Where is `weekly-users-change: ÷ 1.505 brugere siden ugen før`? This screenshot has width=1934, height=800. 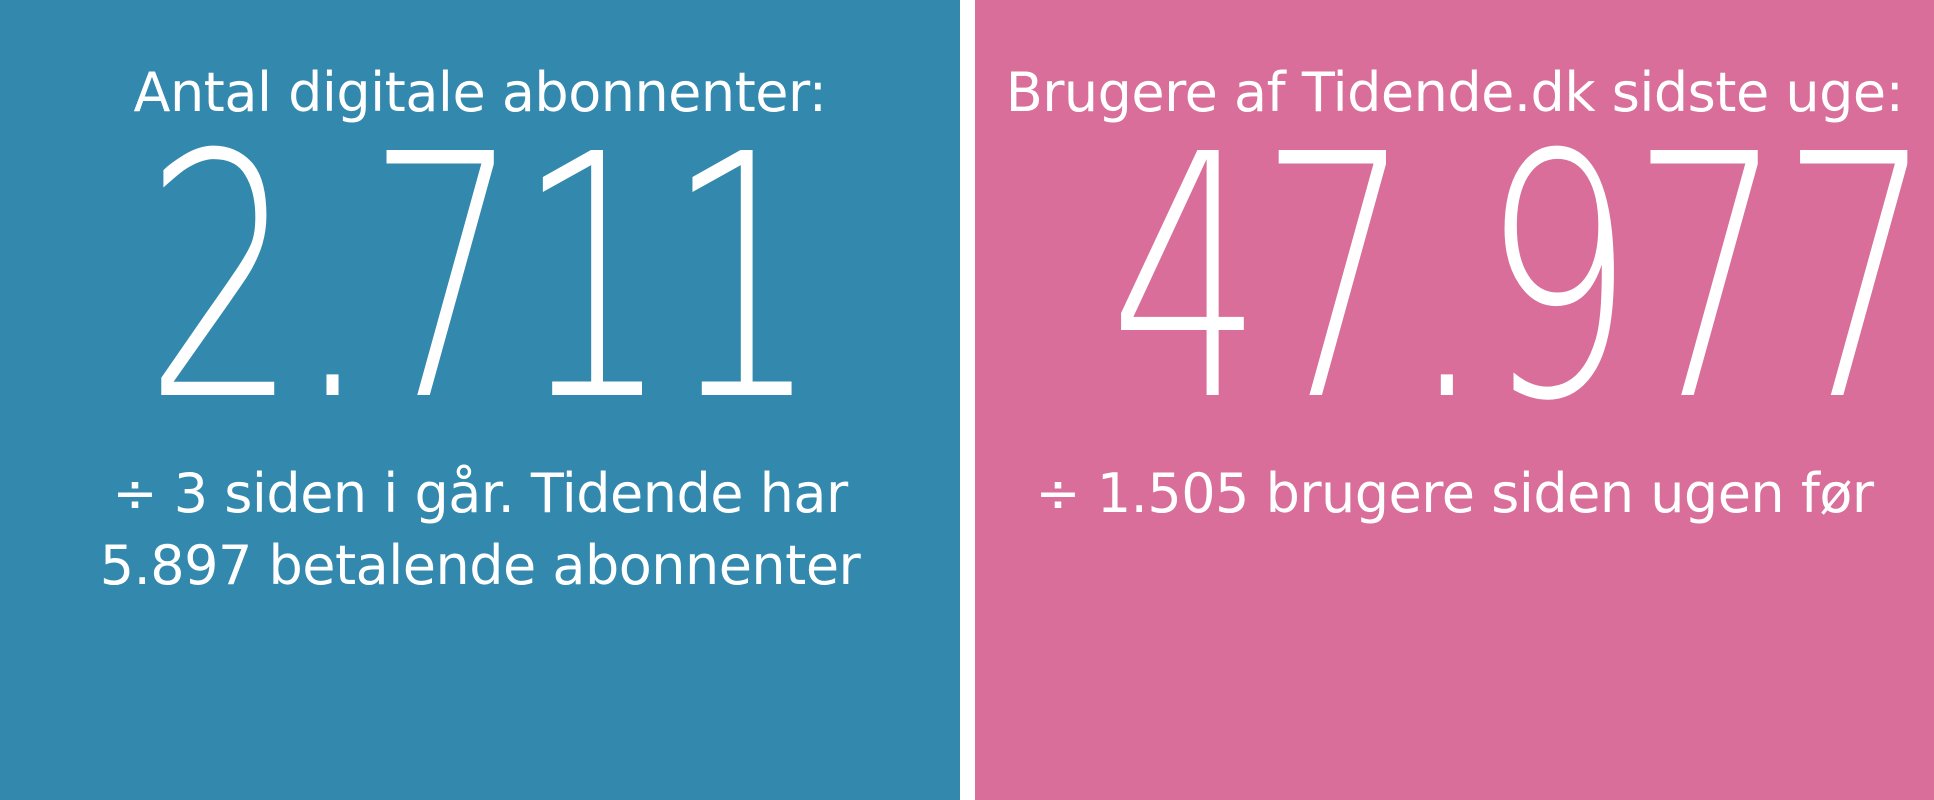 weekly-users-change: ÷ 1.505 brugere siden ugen før is located at coordinates (1454, 494).